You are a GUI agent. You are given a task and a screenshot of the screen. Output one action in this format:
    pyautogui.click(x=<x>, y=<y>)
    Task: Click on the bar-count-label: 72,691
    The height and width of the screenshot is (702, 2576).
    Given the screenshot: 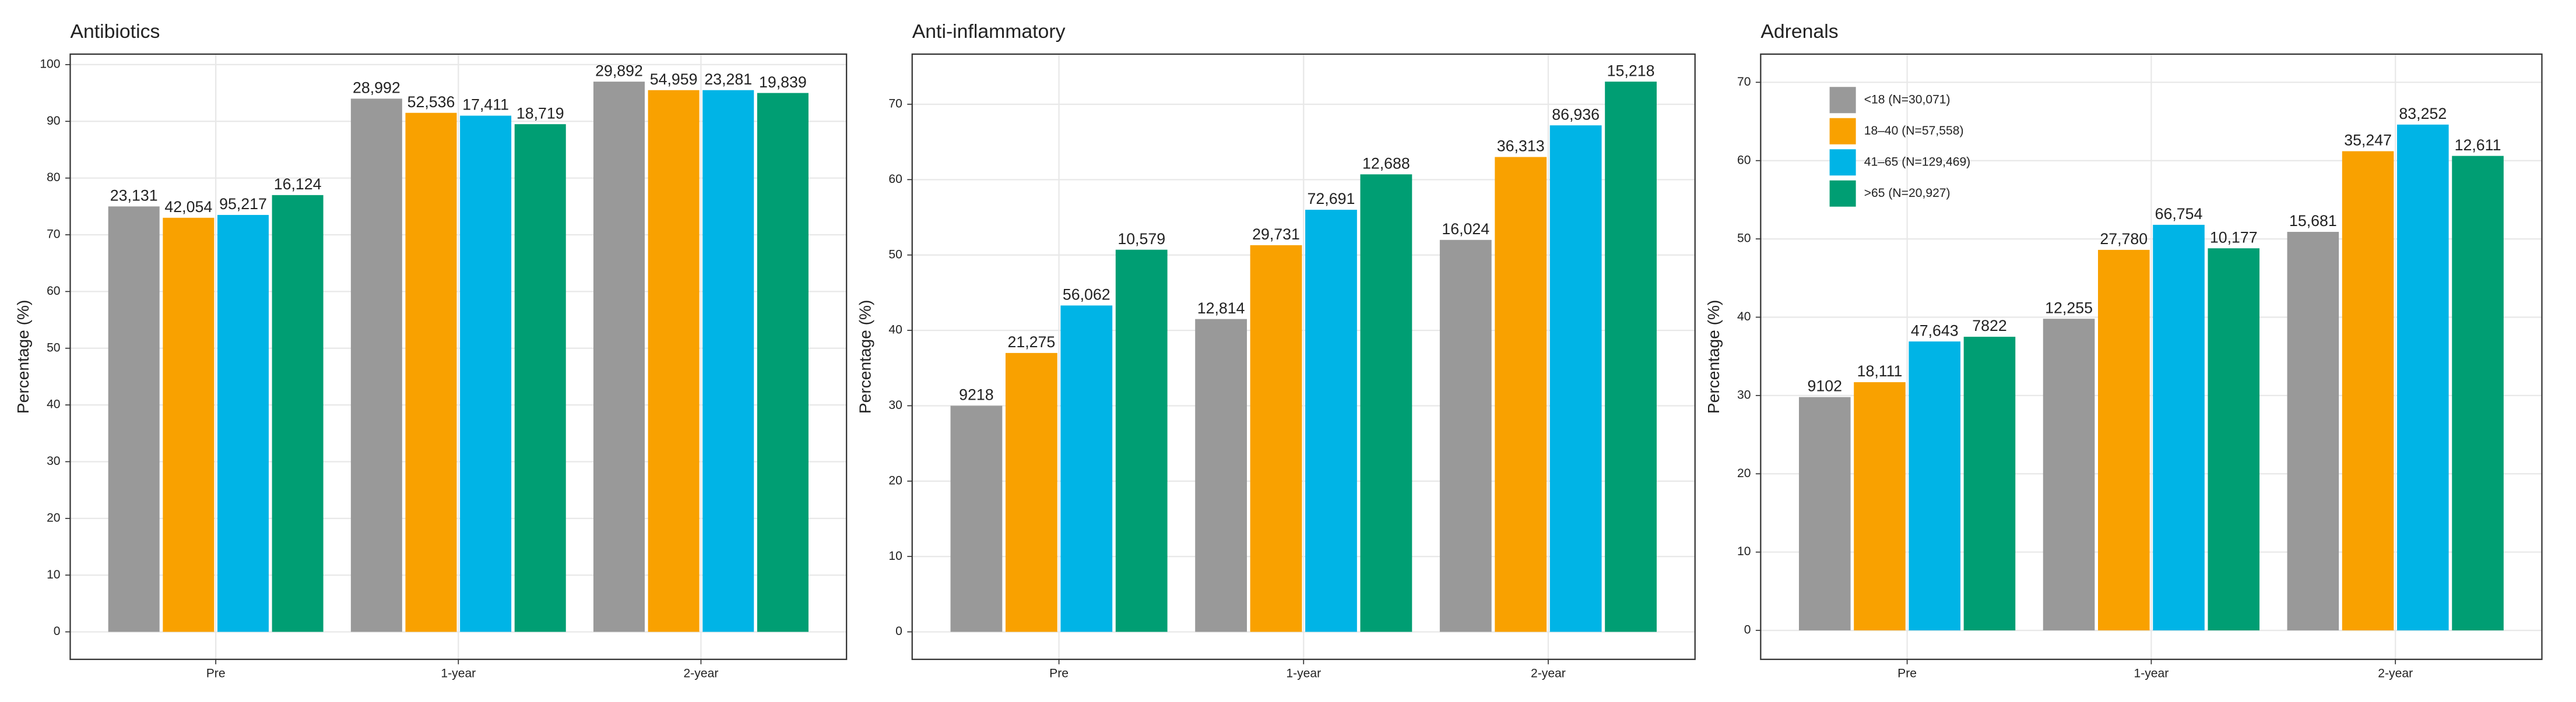 What is the action you would take?
    pyautogui.click(x=1331, y=199)
    